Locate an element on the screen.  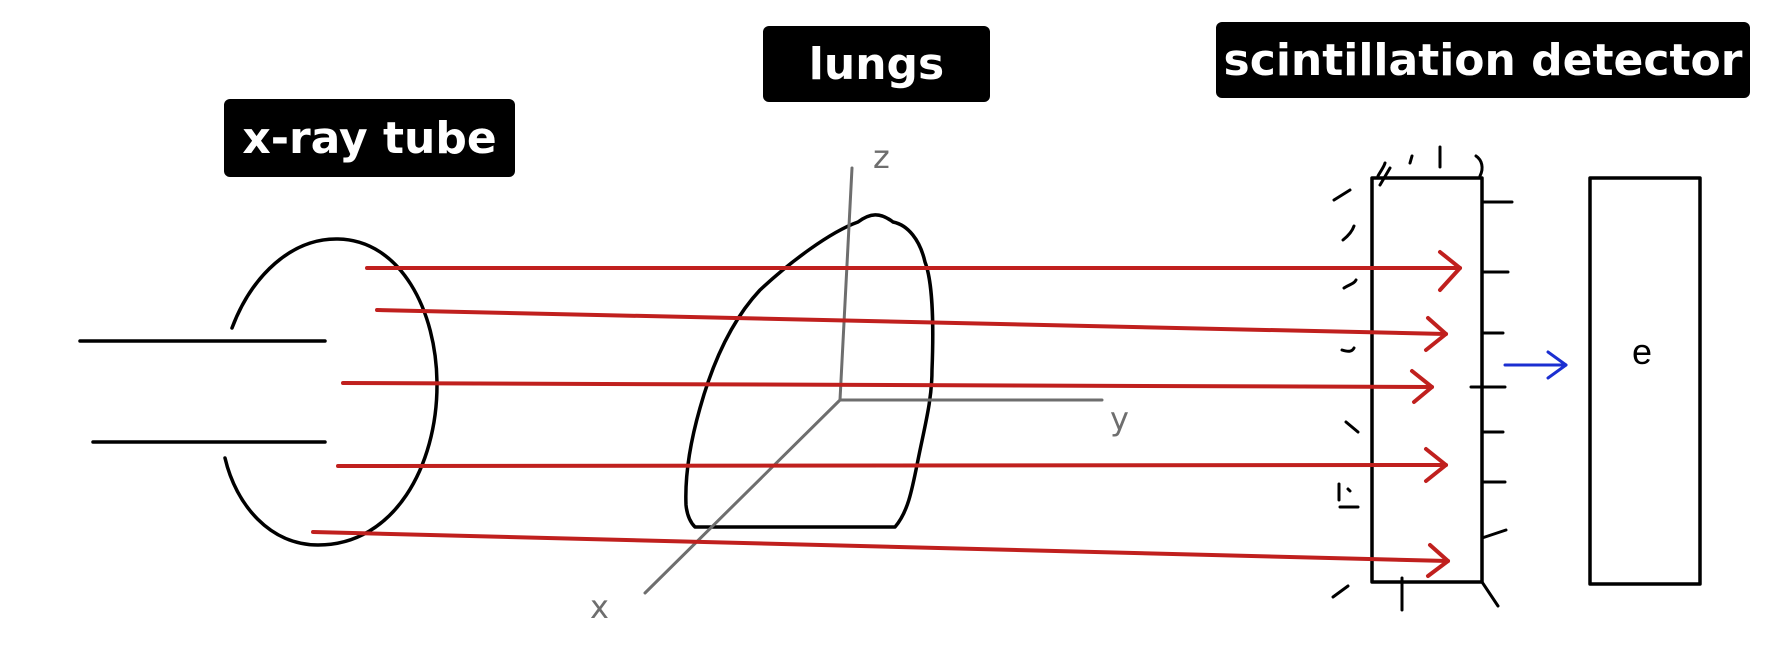
lungs-label: lungs is located at coordinates (876, 64).